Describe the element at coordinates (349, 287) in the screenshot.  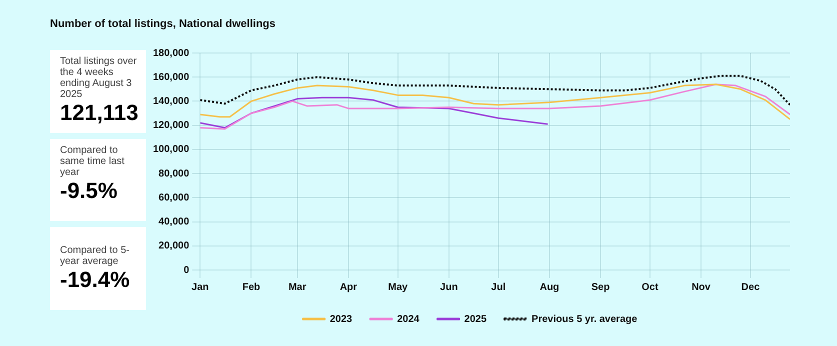
I see `x-tick-label: Apr` at that location.